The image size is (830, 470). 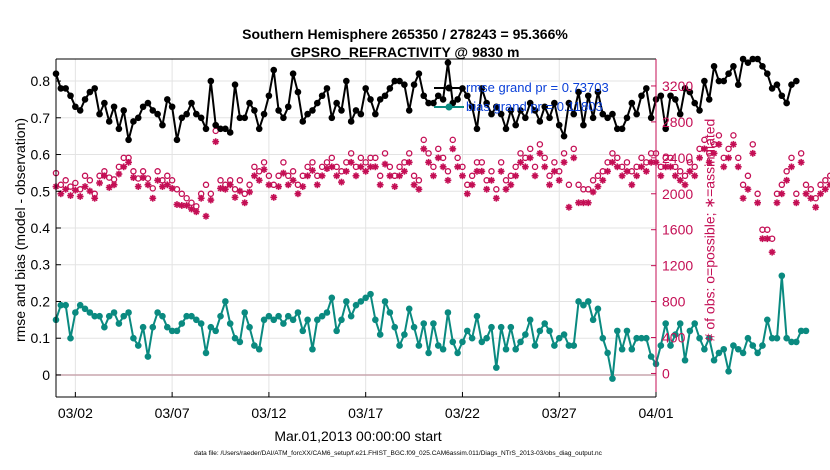 I want to click on right-tick-label: 400, so click(x=674, y=338).